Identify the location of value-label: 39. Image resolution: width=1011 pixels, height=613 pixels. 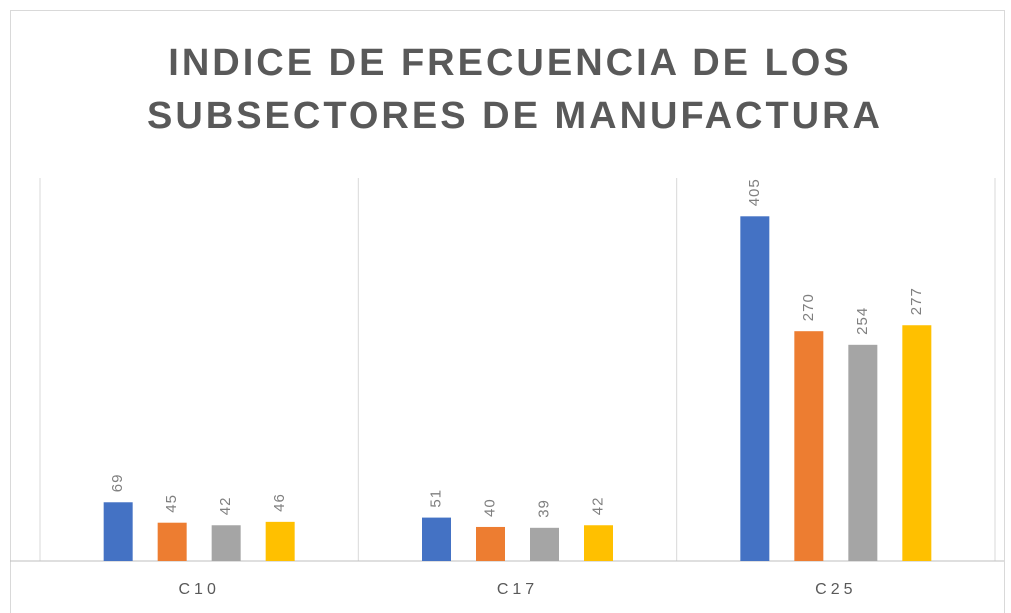
(543, 508).